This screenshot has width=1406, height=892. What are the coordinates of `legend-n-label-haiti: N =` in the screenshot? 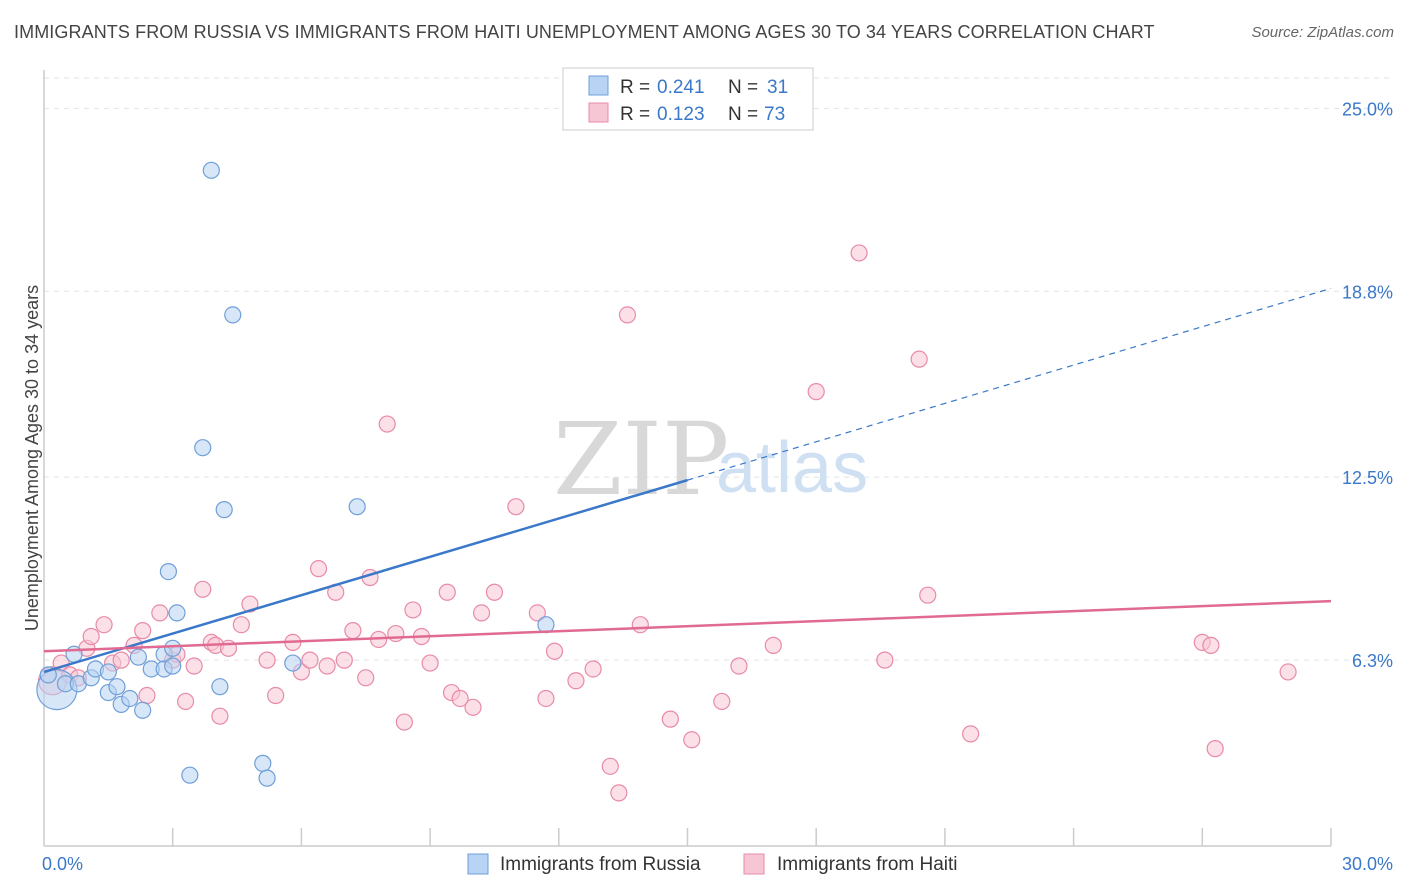 It's located at (743, 114).